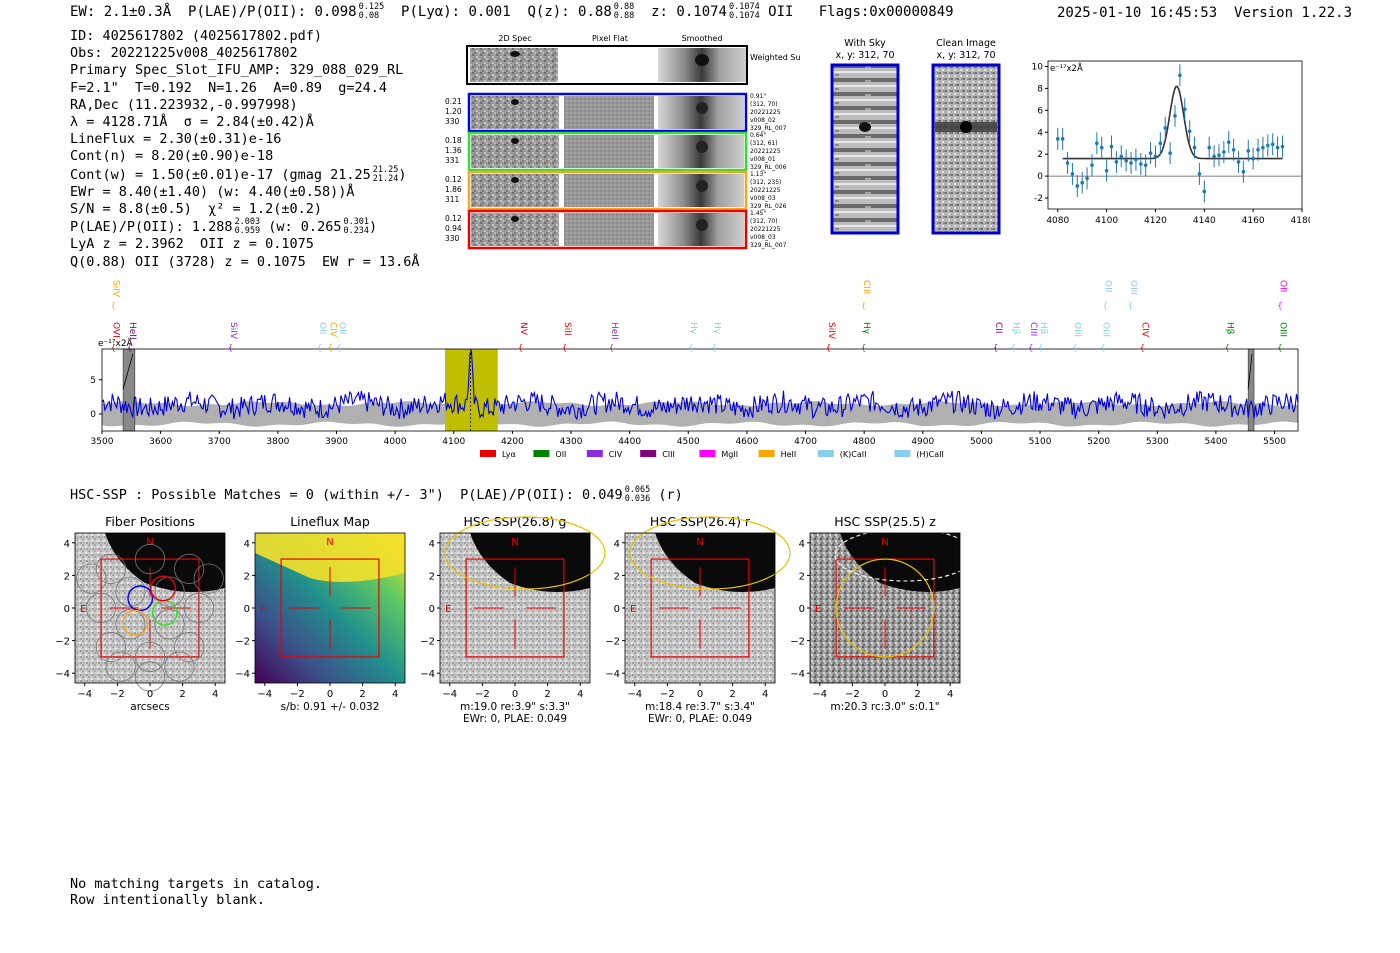  I want to click on line-marker-label: SiIV, so click(233, 331).